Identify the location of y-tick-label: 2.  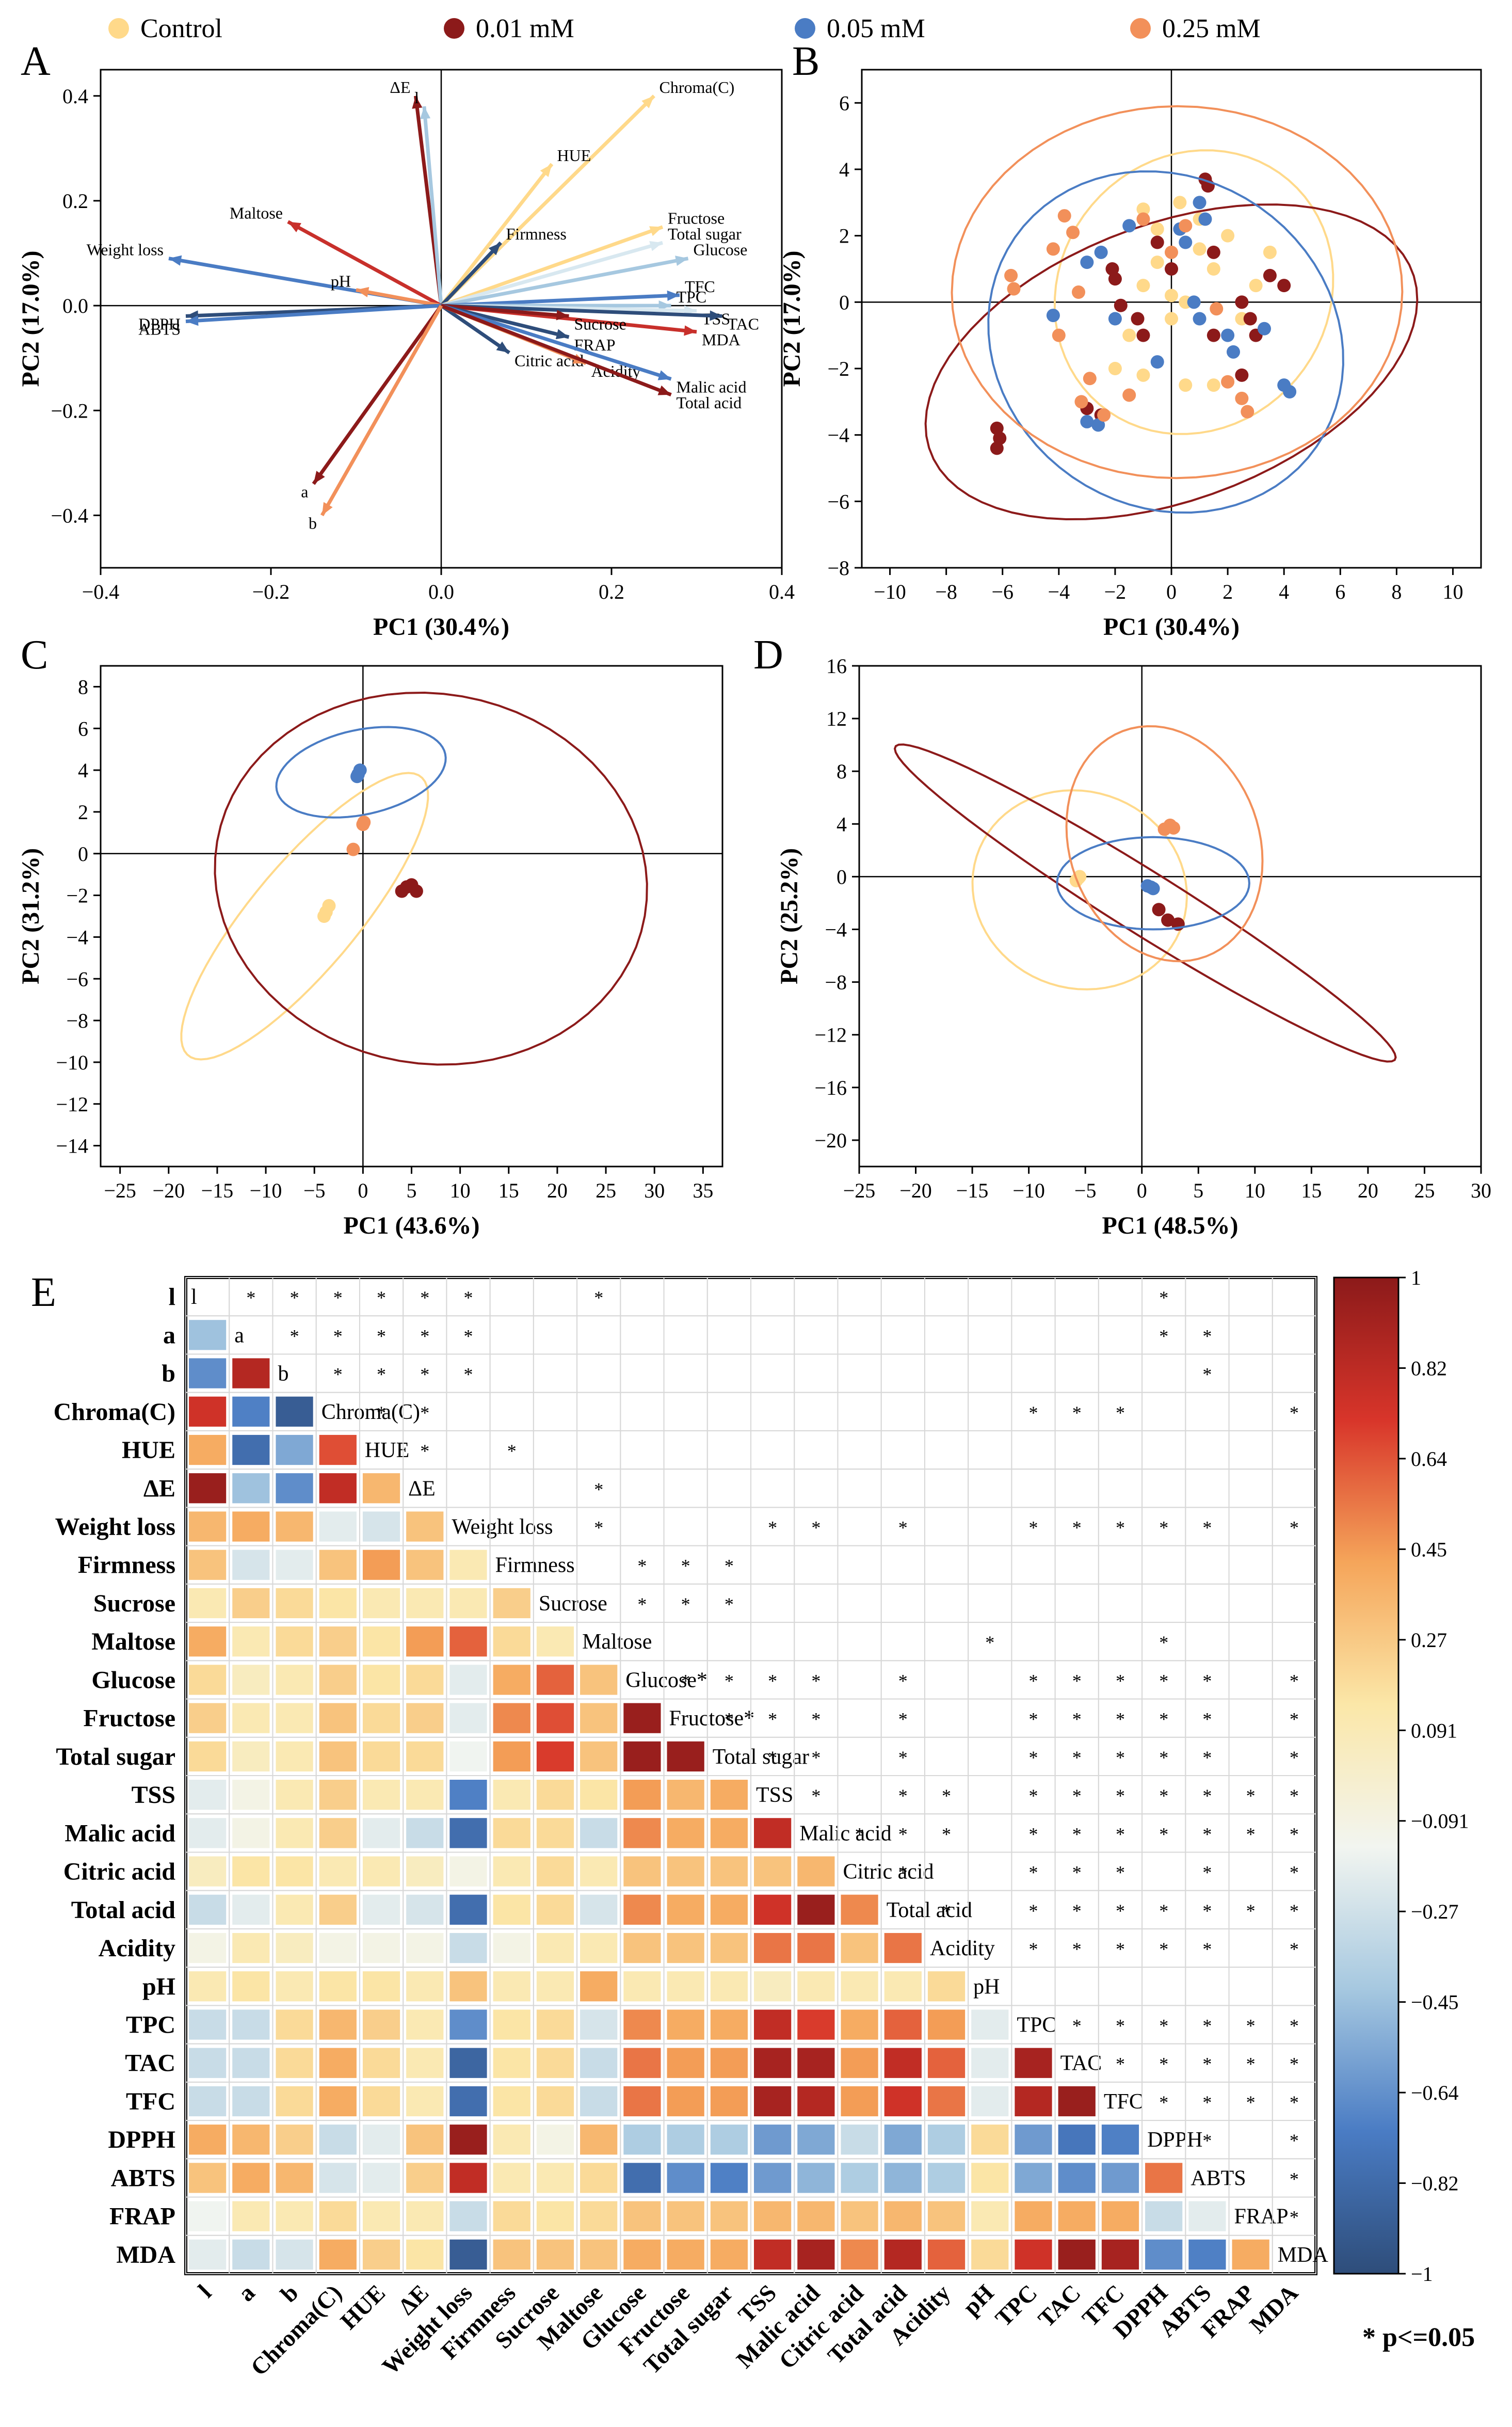
(83, 812).